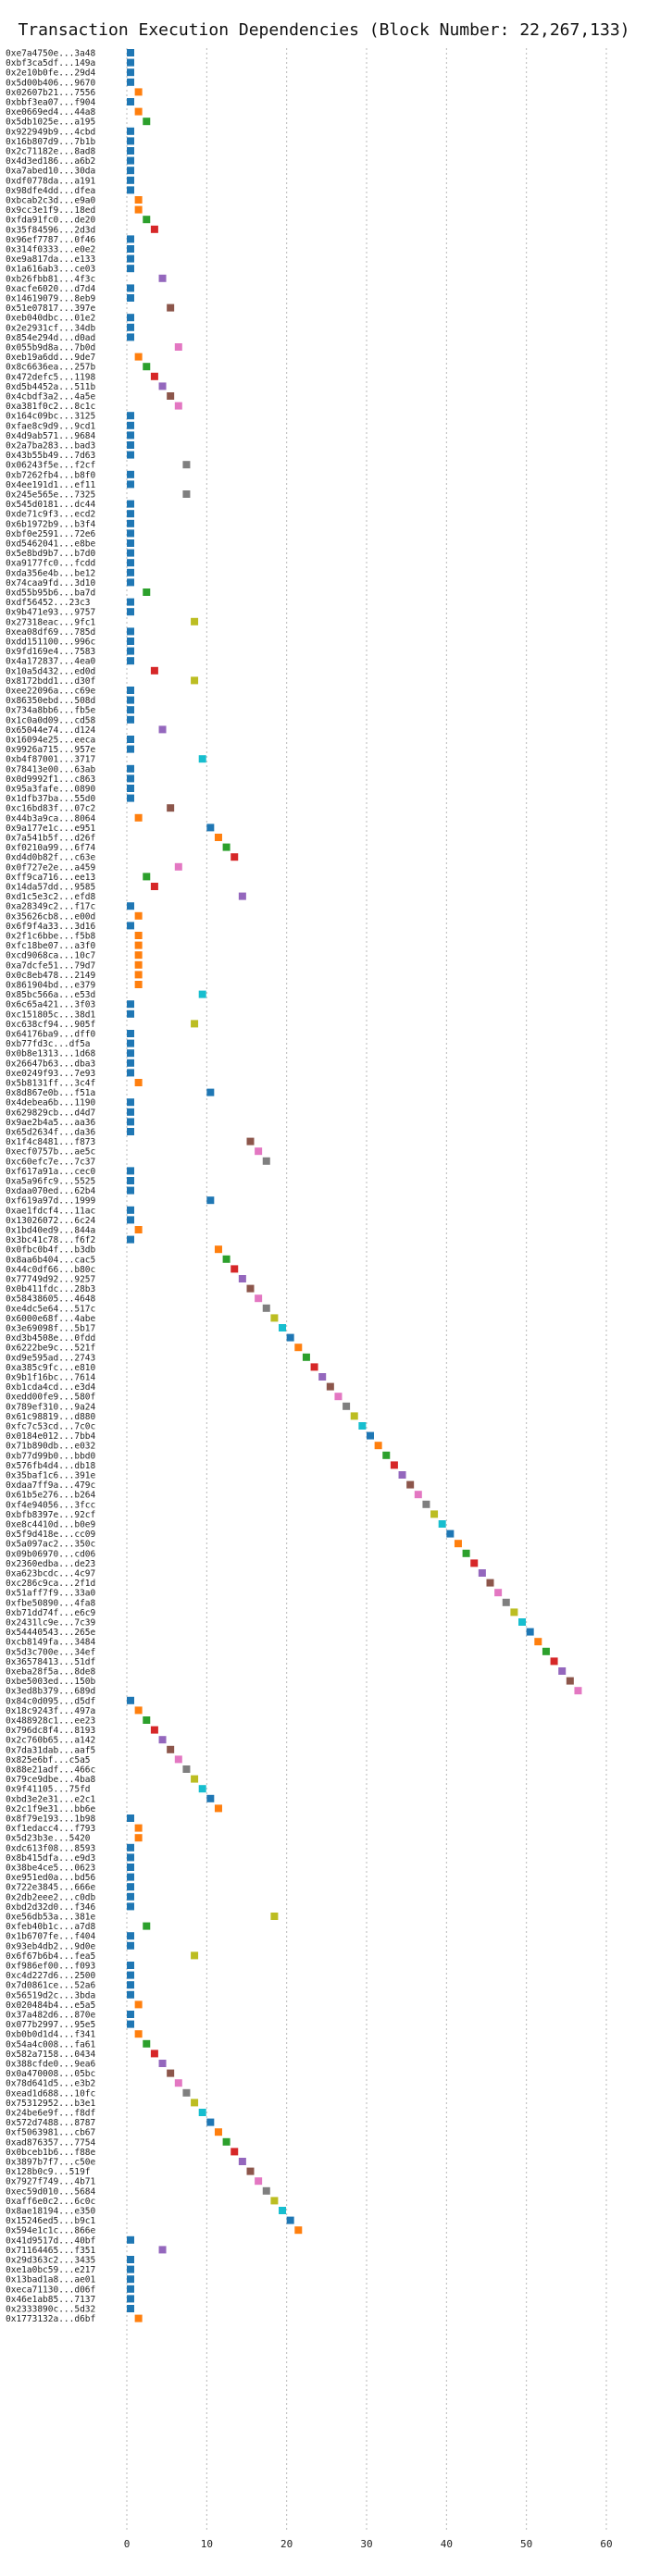  What do you see at coordinates (50, 407) in the screenshot?
I see `y-tick-label: 0xa381f0c2...8c1c` at bounding box center [50, 407].